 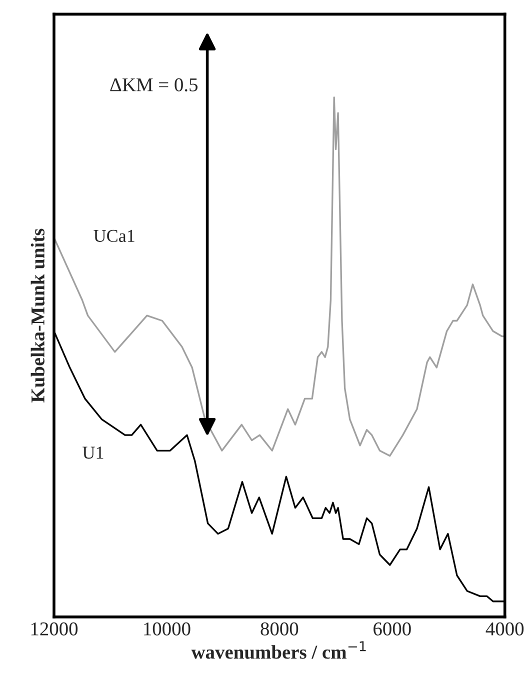 I want to click on x-axis-title: wavenumbers / cm$^{−1}$, so click(x=278, y=650).